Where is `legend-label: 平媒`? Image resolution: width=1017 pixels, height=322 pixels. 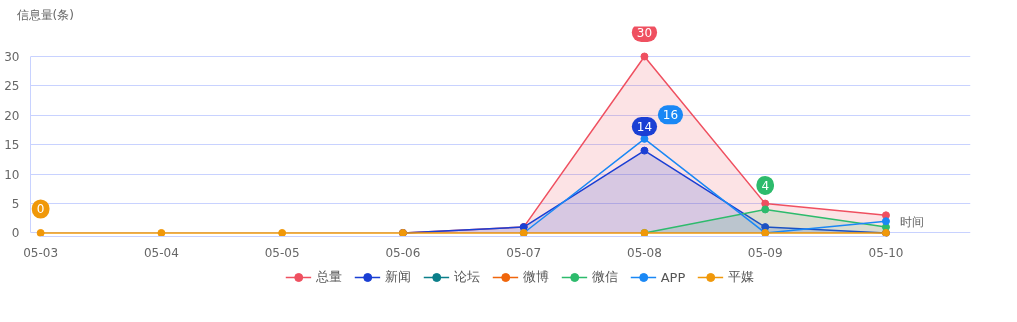 legend-label: 平媒 is located at coordinates (741, 277).